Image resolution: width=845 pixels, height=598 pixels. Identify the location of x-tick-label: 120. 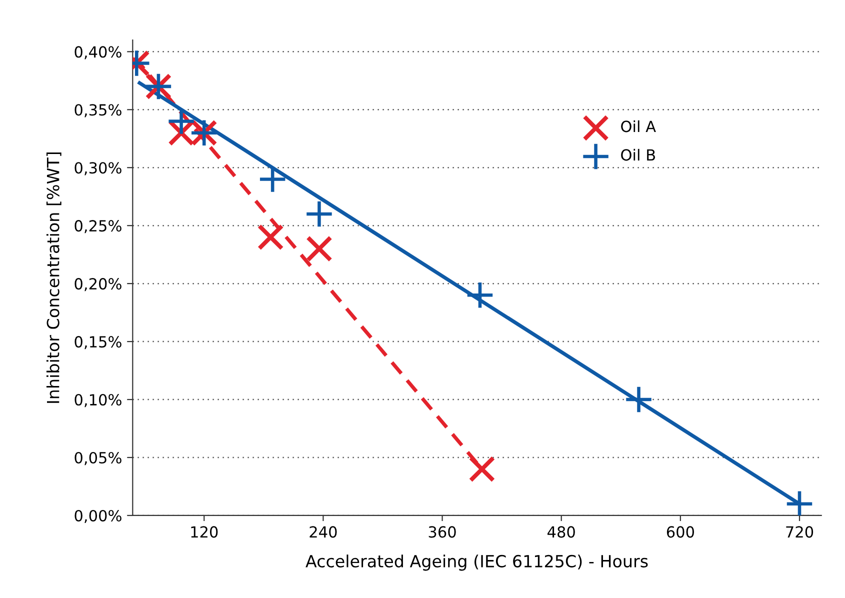
(204, 532).